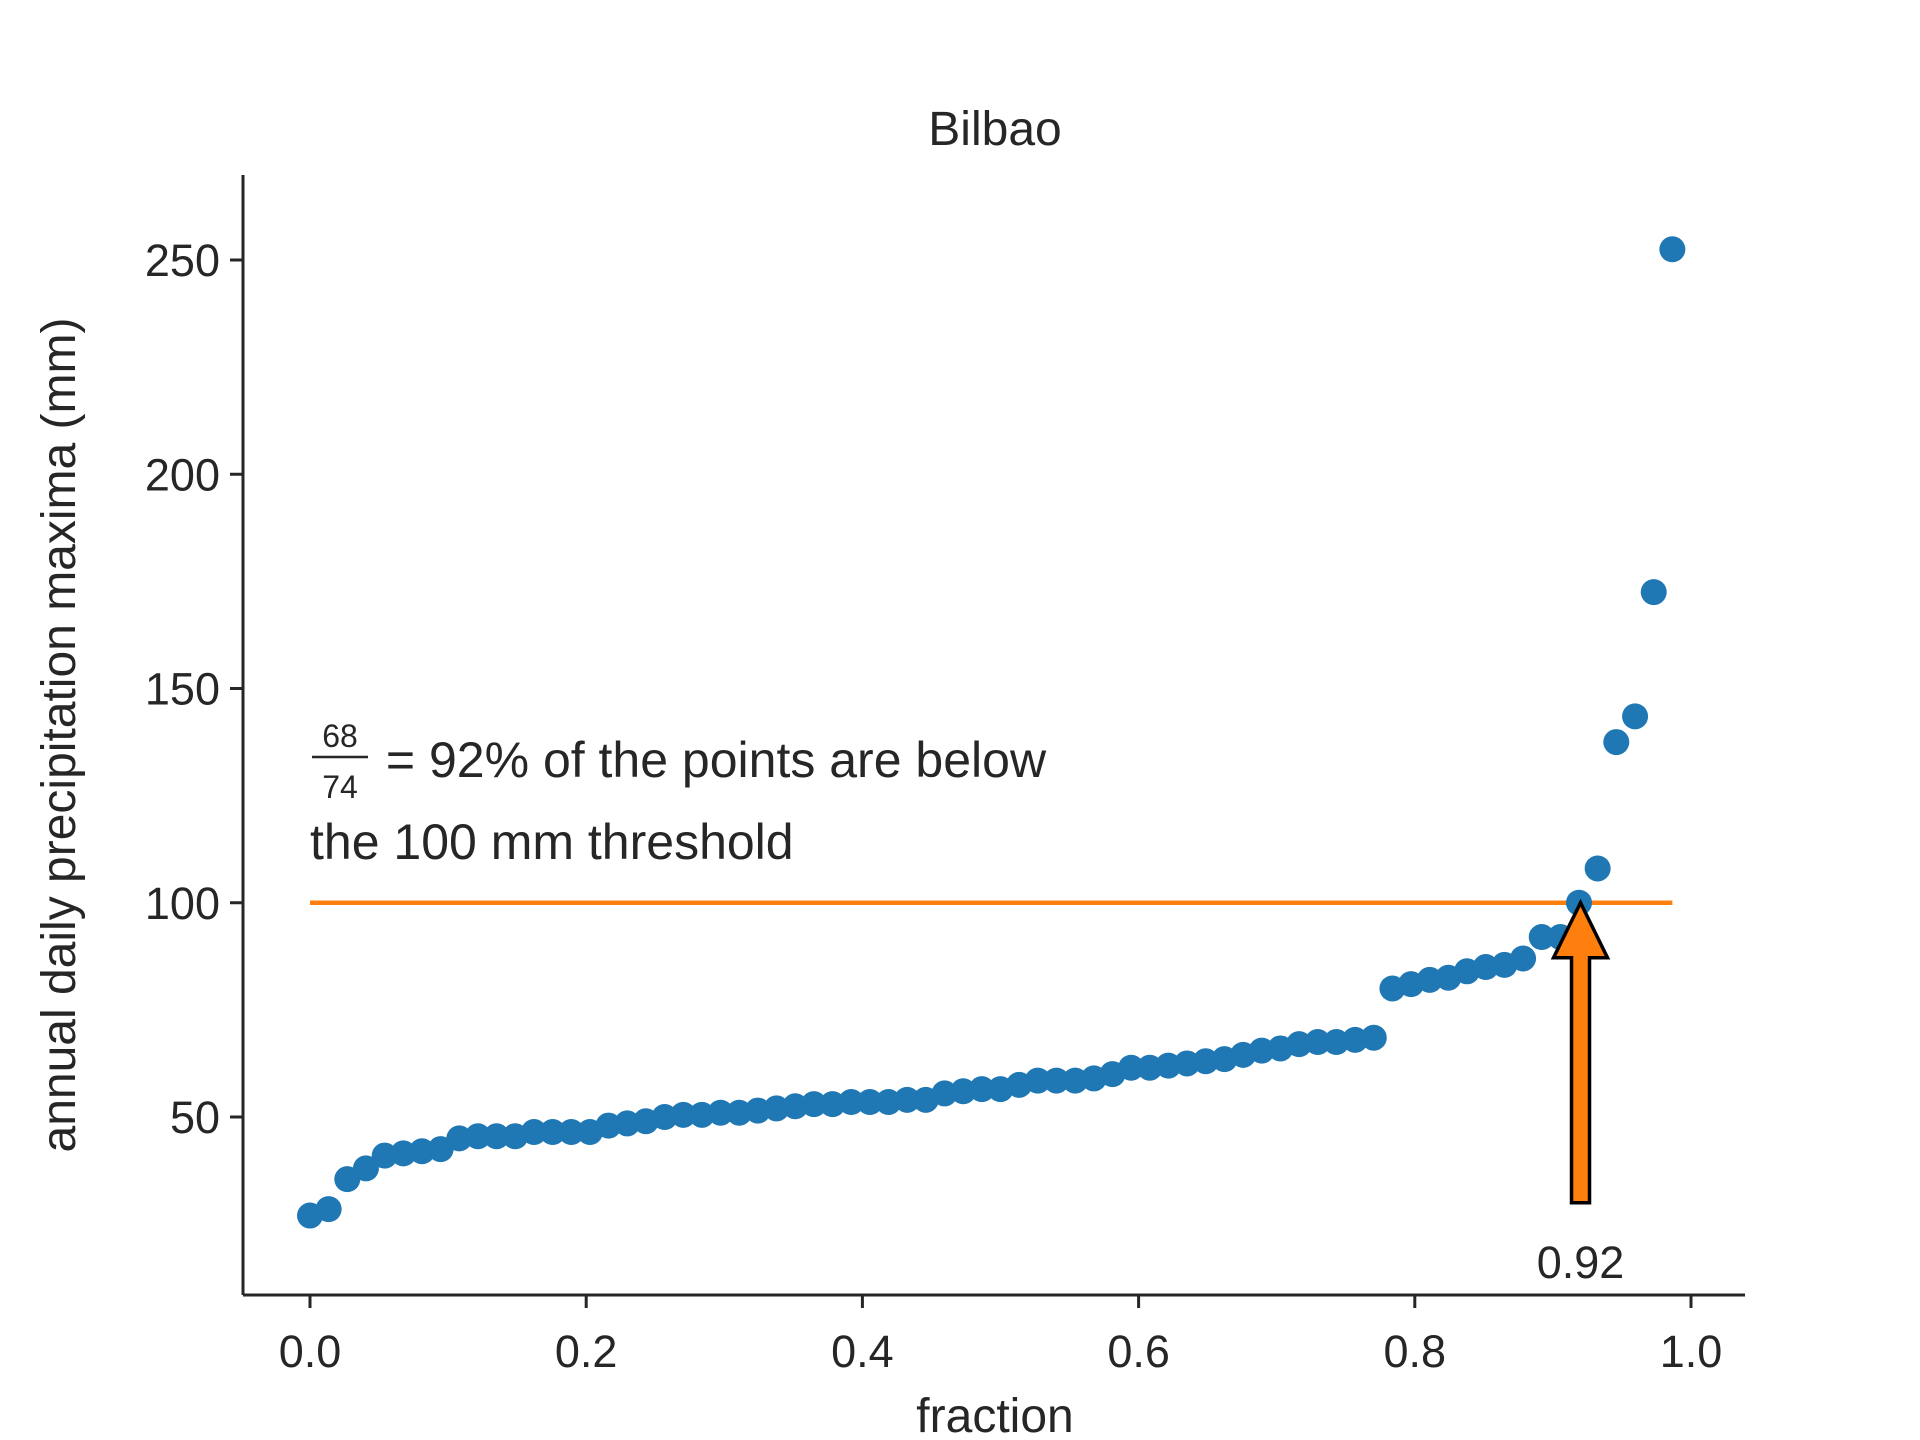  What do you see at coordinates (709, 760) in the screenshot?
I see `annotation-line-1: = 92% of the points are below` at bounding box center [709, 760].